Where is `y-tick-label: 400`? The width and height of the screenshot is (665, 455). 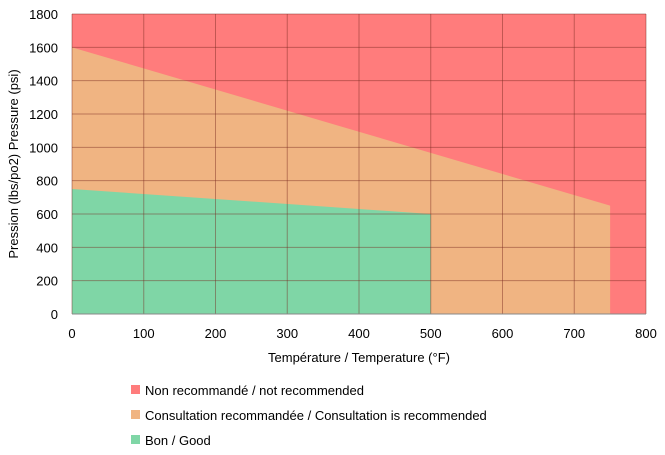
y-tick-label: 400 is located at coordinates (47, 247).